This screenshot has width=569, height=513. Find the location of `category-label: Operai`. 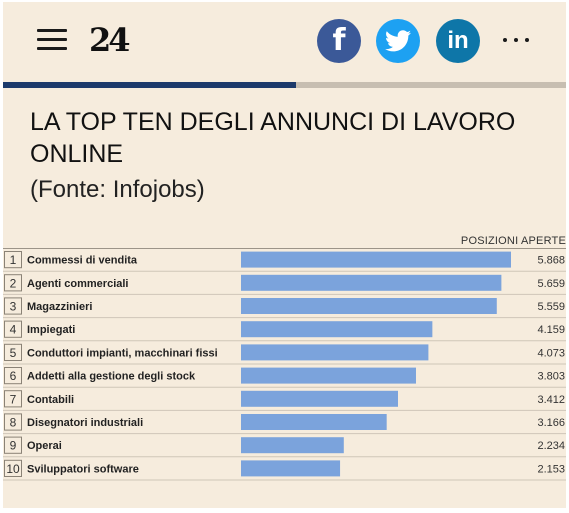

category-label: Operai is located at coordinates (44, 446).